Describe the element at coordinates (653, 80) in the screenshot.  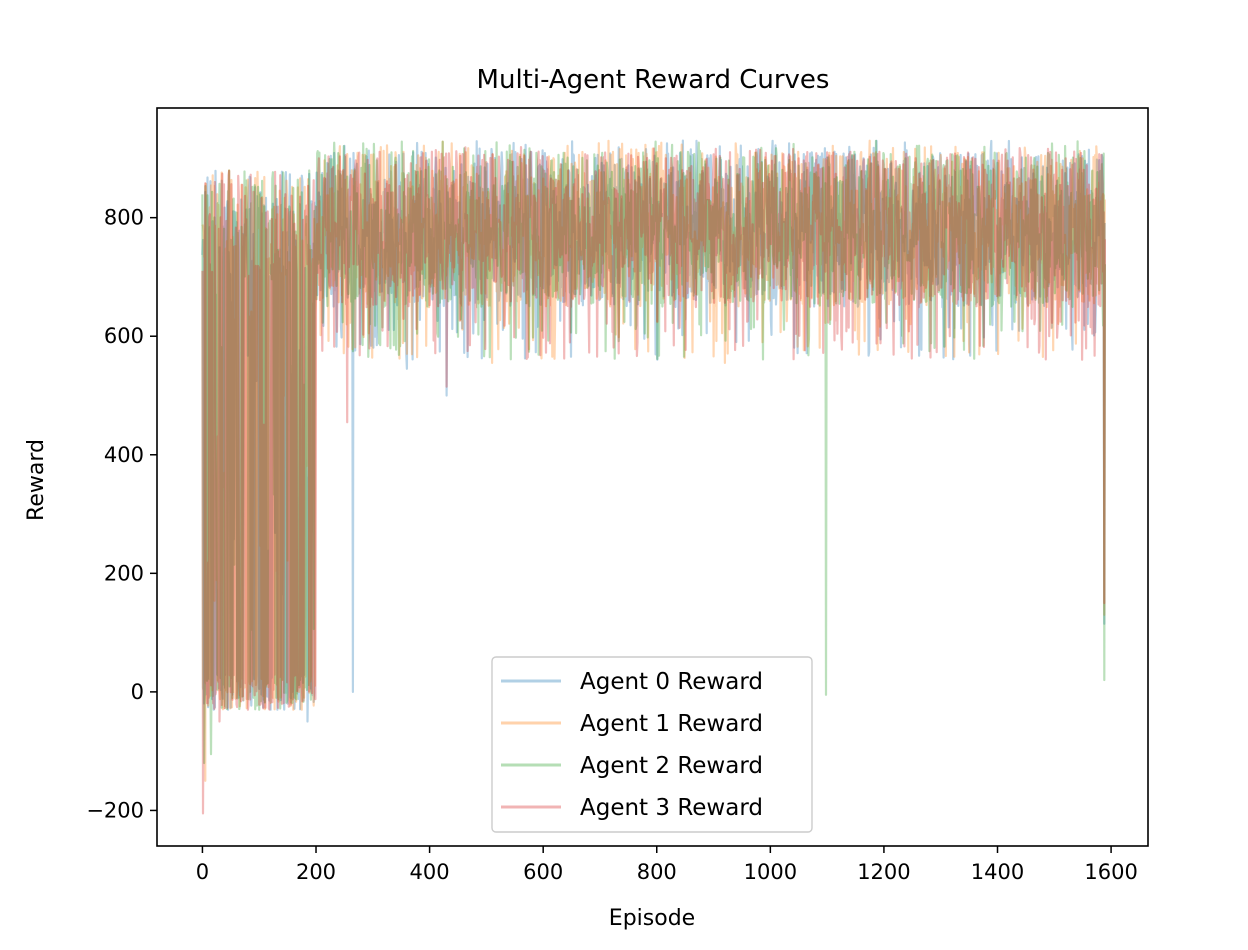
I see `chart-title: Multi-Agent Reward Curves` at that location.